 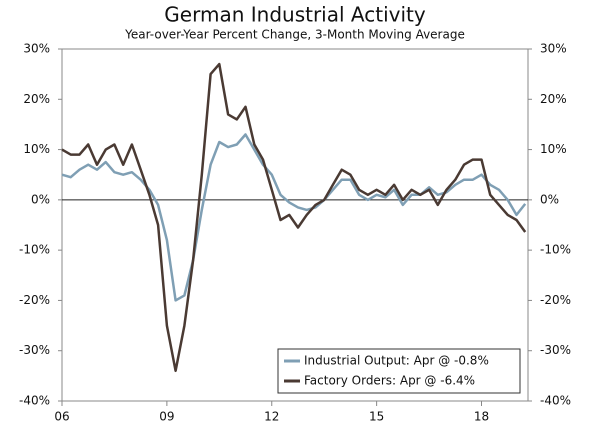 I want to click on y2-tick-label: -30%, so click(x=555, y=350).